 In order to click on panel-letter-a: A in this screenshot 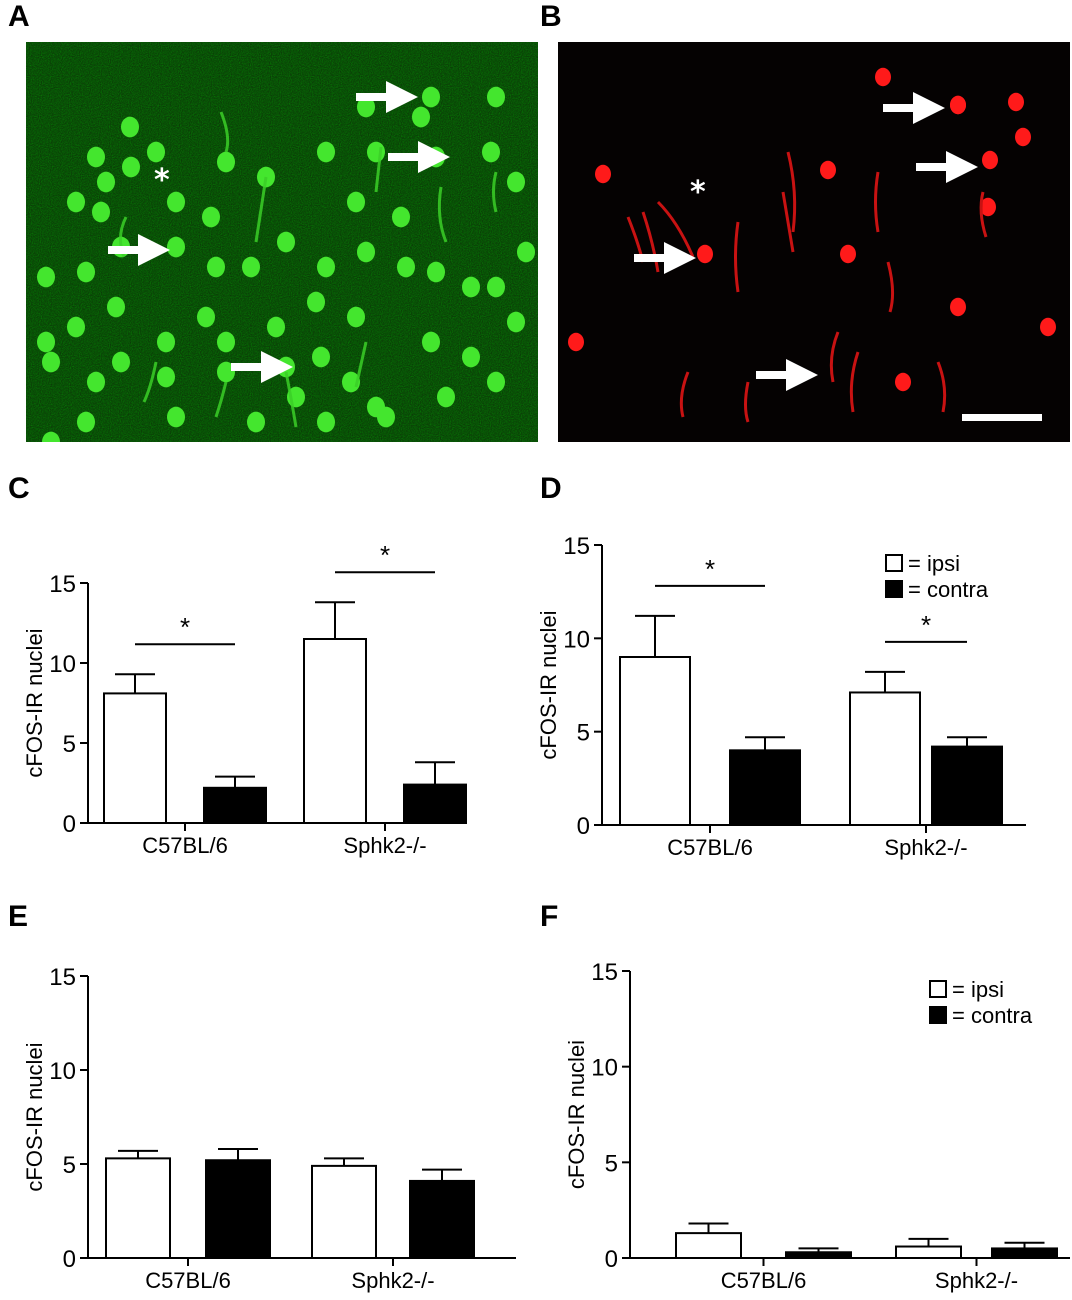, I will do `click(19, 16)`.